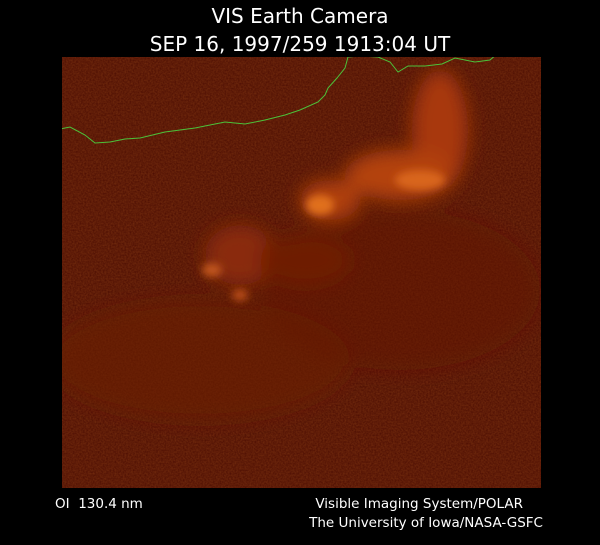 The height and width of the screenshot is (545, 600). Describe the element at coordinates (419, 504) in the screenshot. I see `instrument: Visible Imaging System/POLAR` at that location.